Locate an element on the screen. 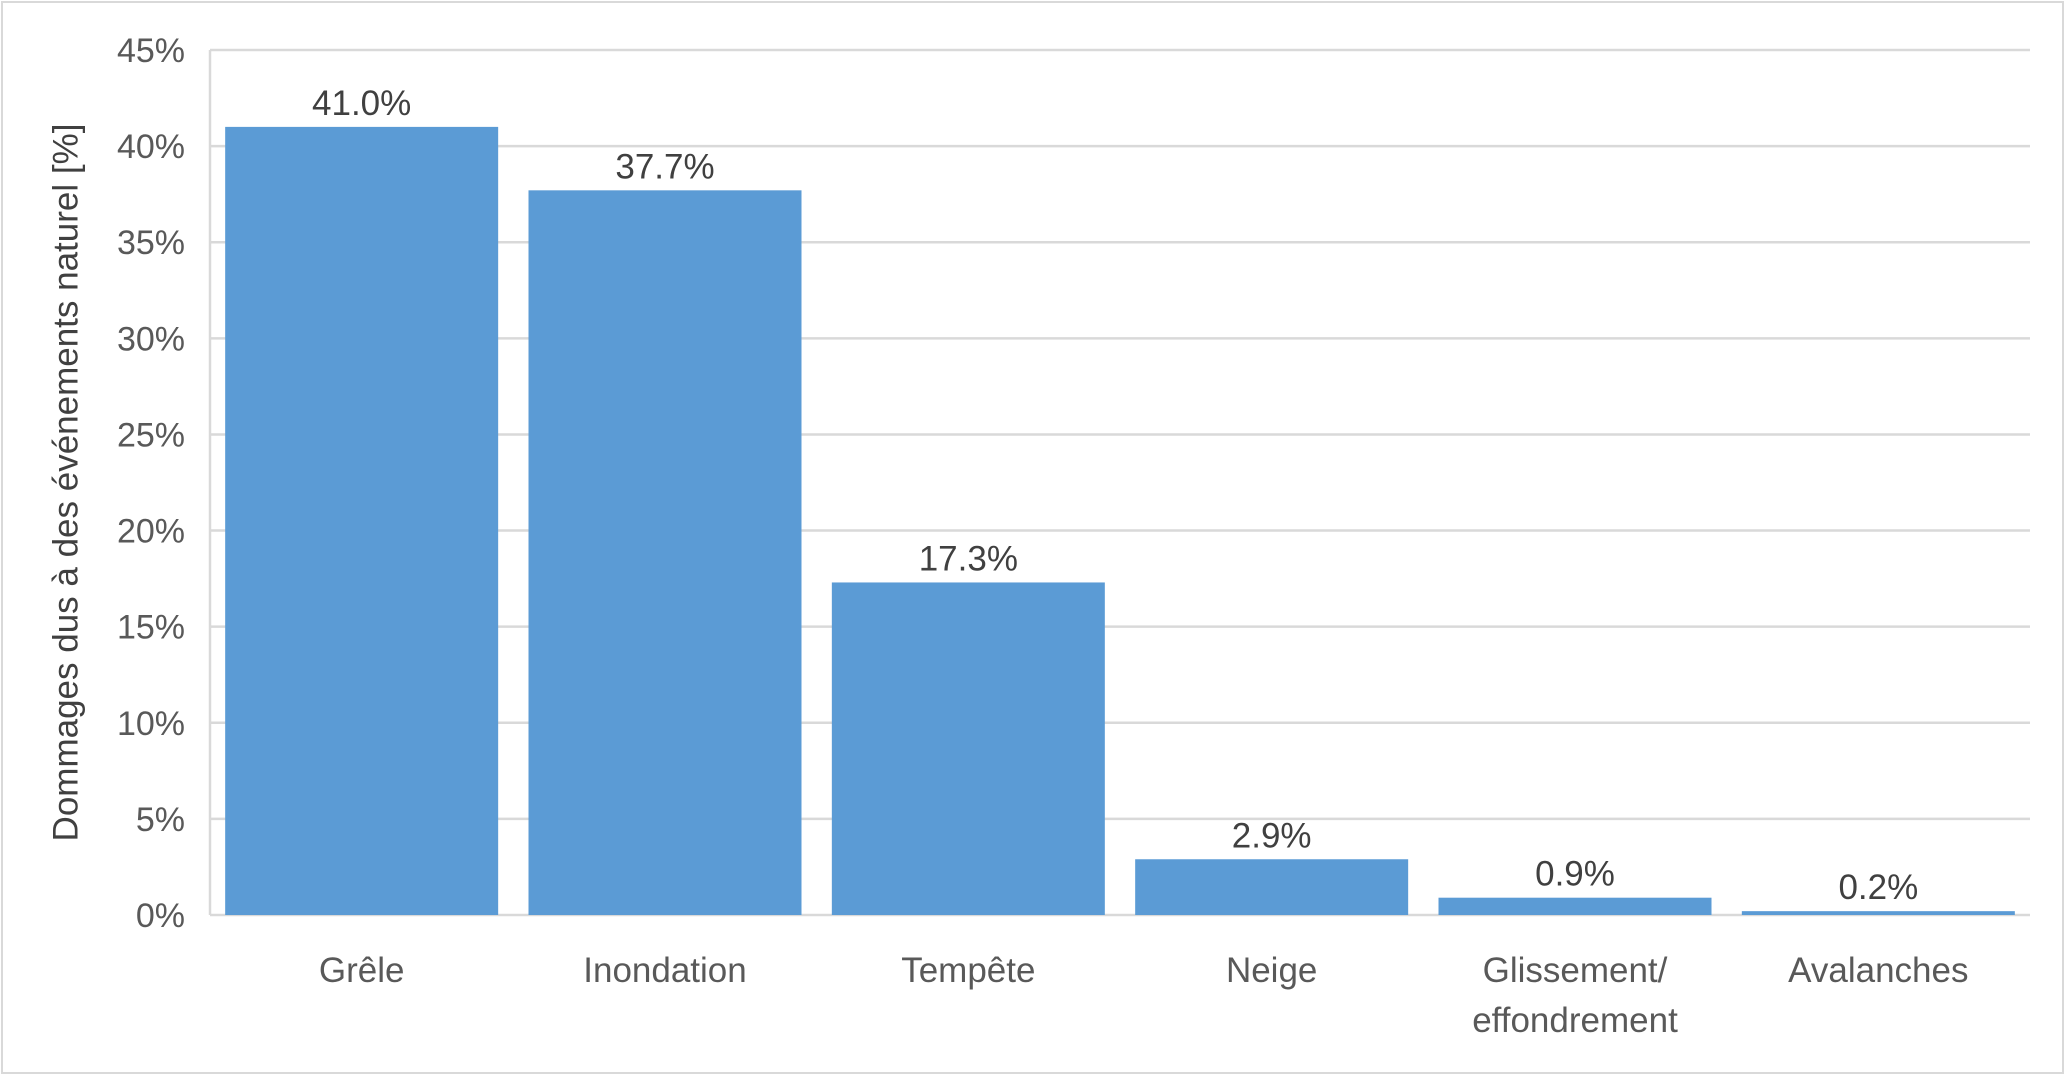 The image size is (2067, 1077). y-tick-label: 45% is located at coordinates (151, 51).